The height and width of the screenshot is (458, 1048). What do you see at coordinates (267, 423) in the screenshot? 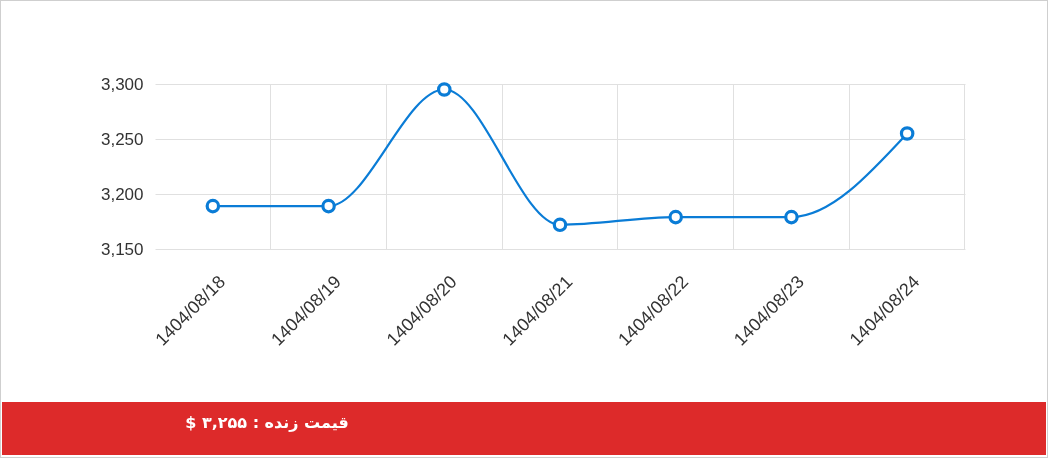
I see `text: قیمت زنده : ۳,۲۵۵ $` at bounding box center [267, 423].